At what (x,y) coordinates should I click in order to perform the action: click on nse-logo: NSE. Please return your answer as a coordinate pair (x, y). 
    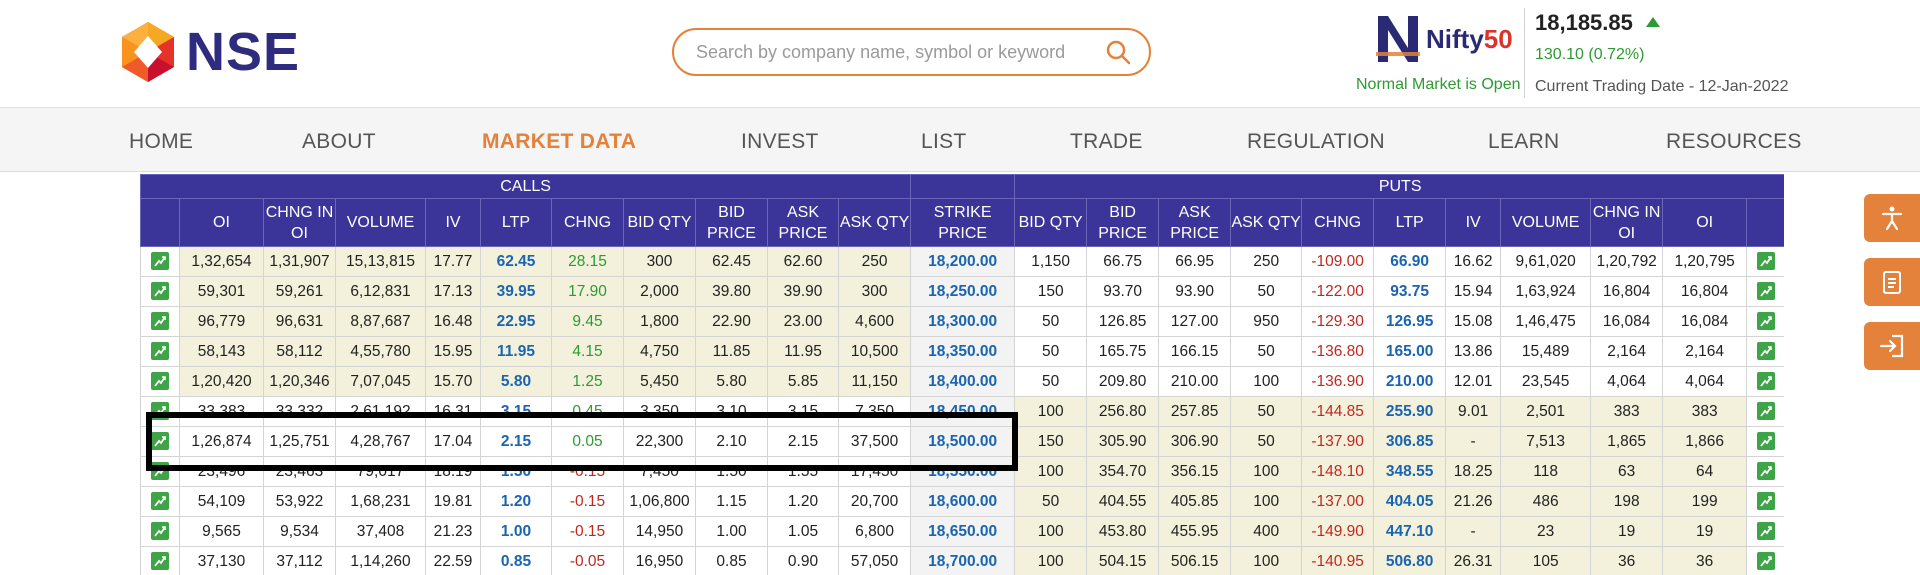
    Looking at the image, I should click on (208, 52).